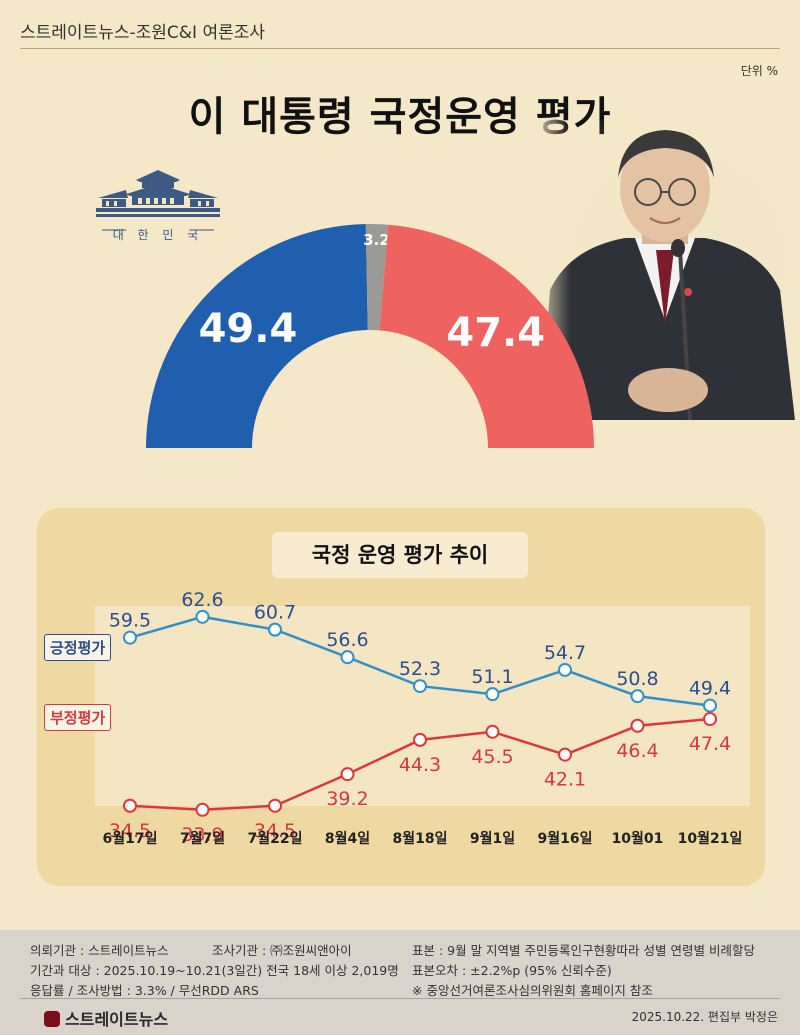 Image resolution: width=800 pixels, height=1035 pixels. What do you see at coordinates (512, 970) in the screenshot?
I see `footer-error: 표본오차 : ±2.2%p (95% 신뢰수준)` at bounding box center [512, 970].